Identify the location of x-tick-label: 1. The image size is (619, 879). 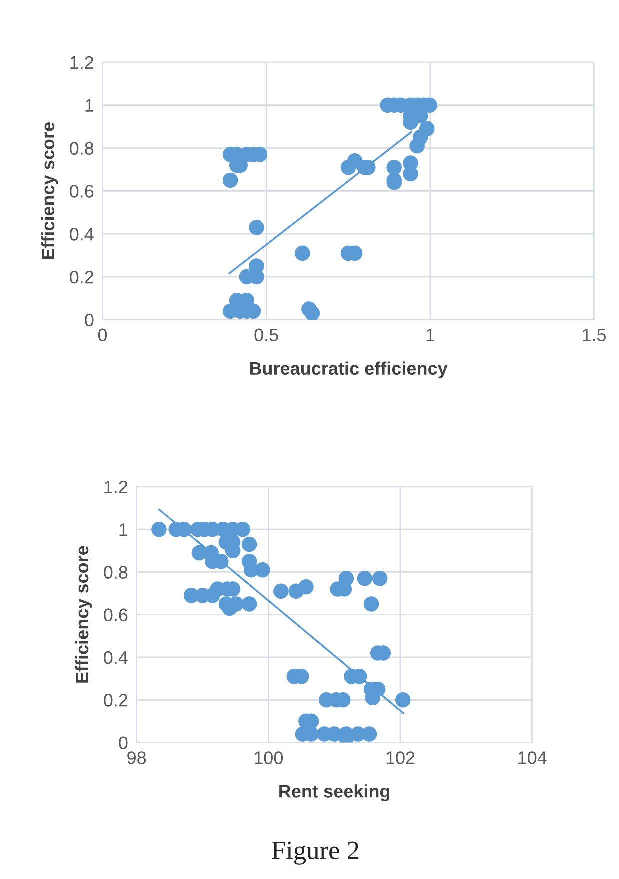
(430, 335).